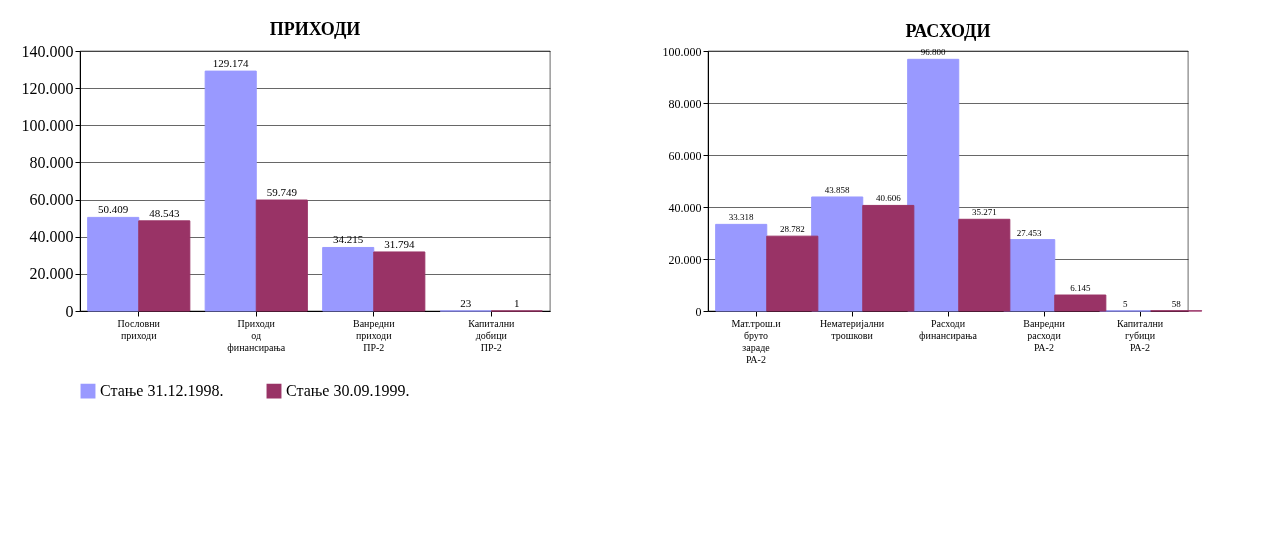 Image resolution: width=1264 pixels, height=543 pixels. What do you see at coordinates (1176, 303) in the screenshot?
I see `data-label: 58` at bounding box center [1176, 303].